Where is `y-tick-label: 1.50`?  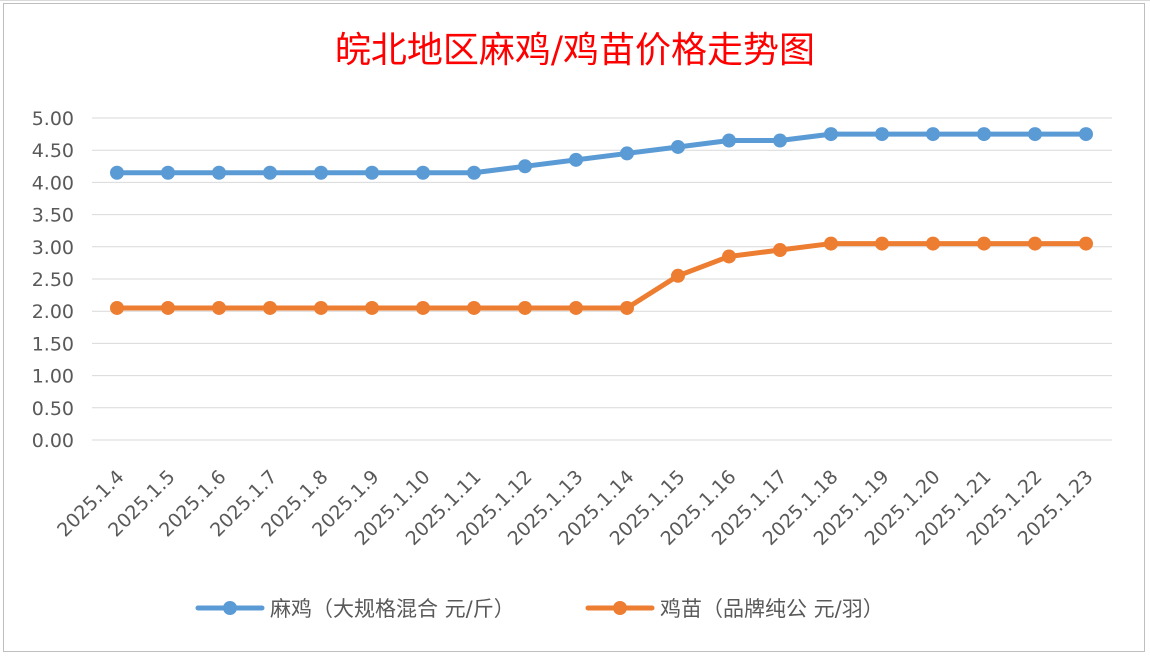
y-tick-label: 1.50 is located at coordinates (53, 344).